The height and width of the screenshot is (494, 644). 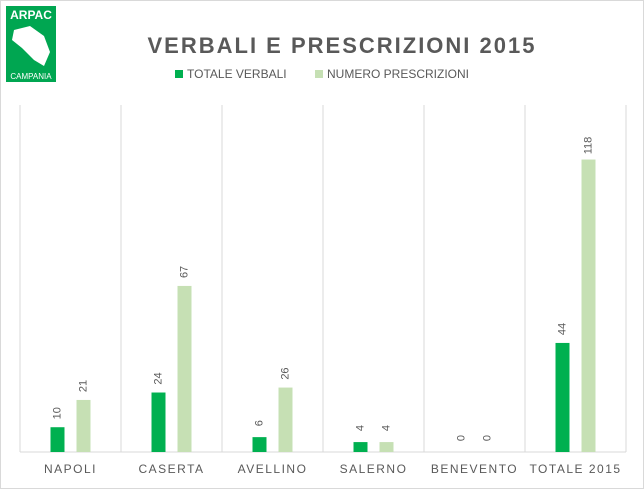 I want to click on logo-map, so click(x=31, y=46).